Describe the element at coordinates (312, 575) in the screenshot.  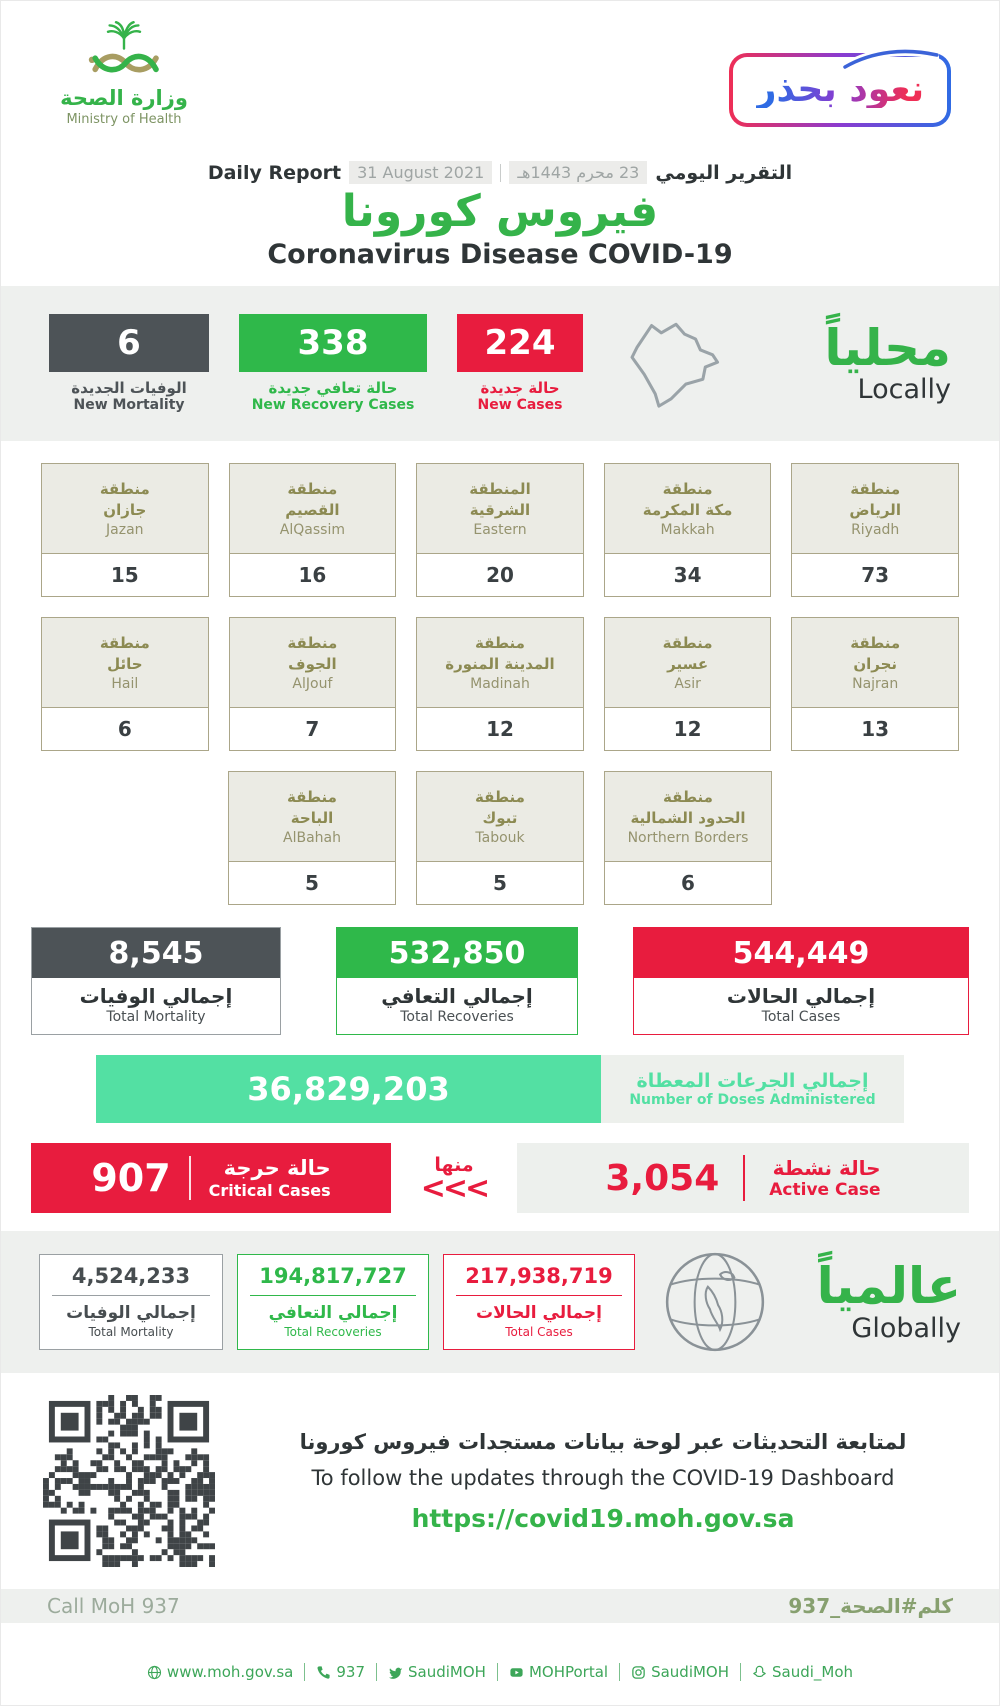
I see `region-value: 16` at that location.